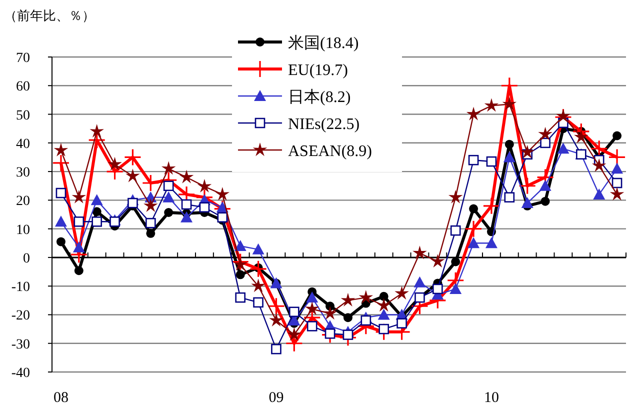  Describe the element at coordinates (23, 173) in the screenshot. I see `y-tick-label: 30` at that location.